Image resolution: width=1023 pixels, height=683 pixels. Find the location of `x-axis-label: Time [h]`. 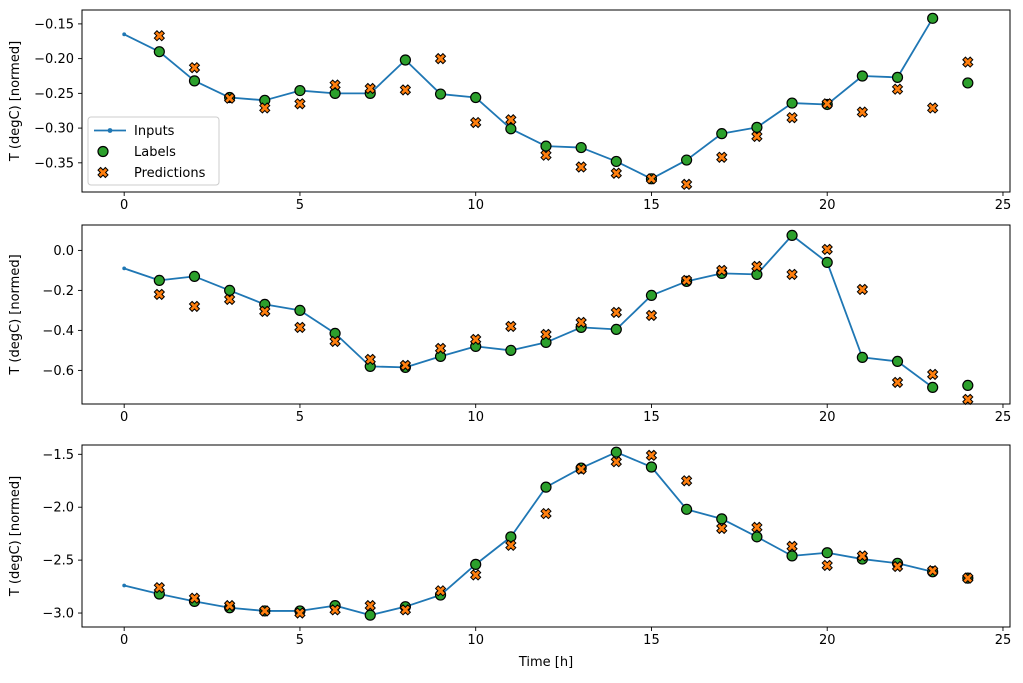

x-axis-label: Time [h] is located at coordinates (545, 662).